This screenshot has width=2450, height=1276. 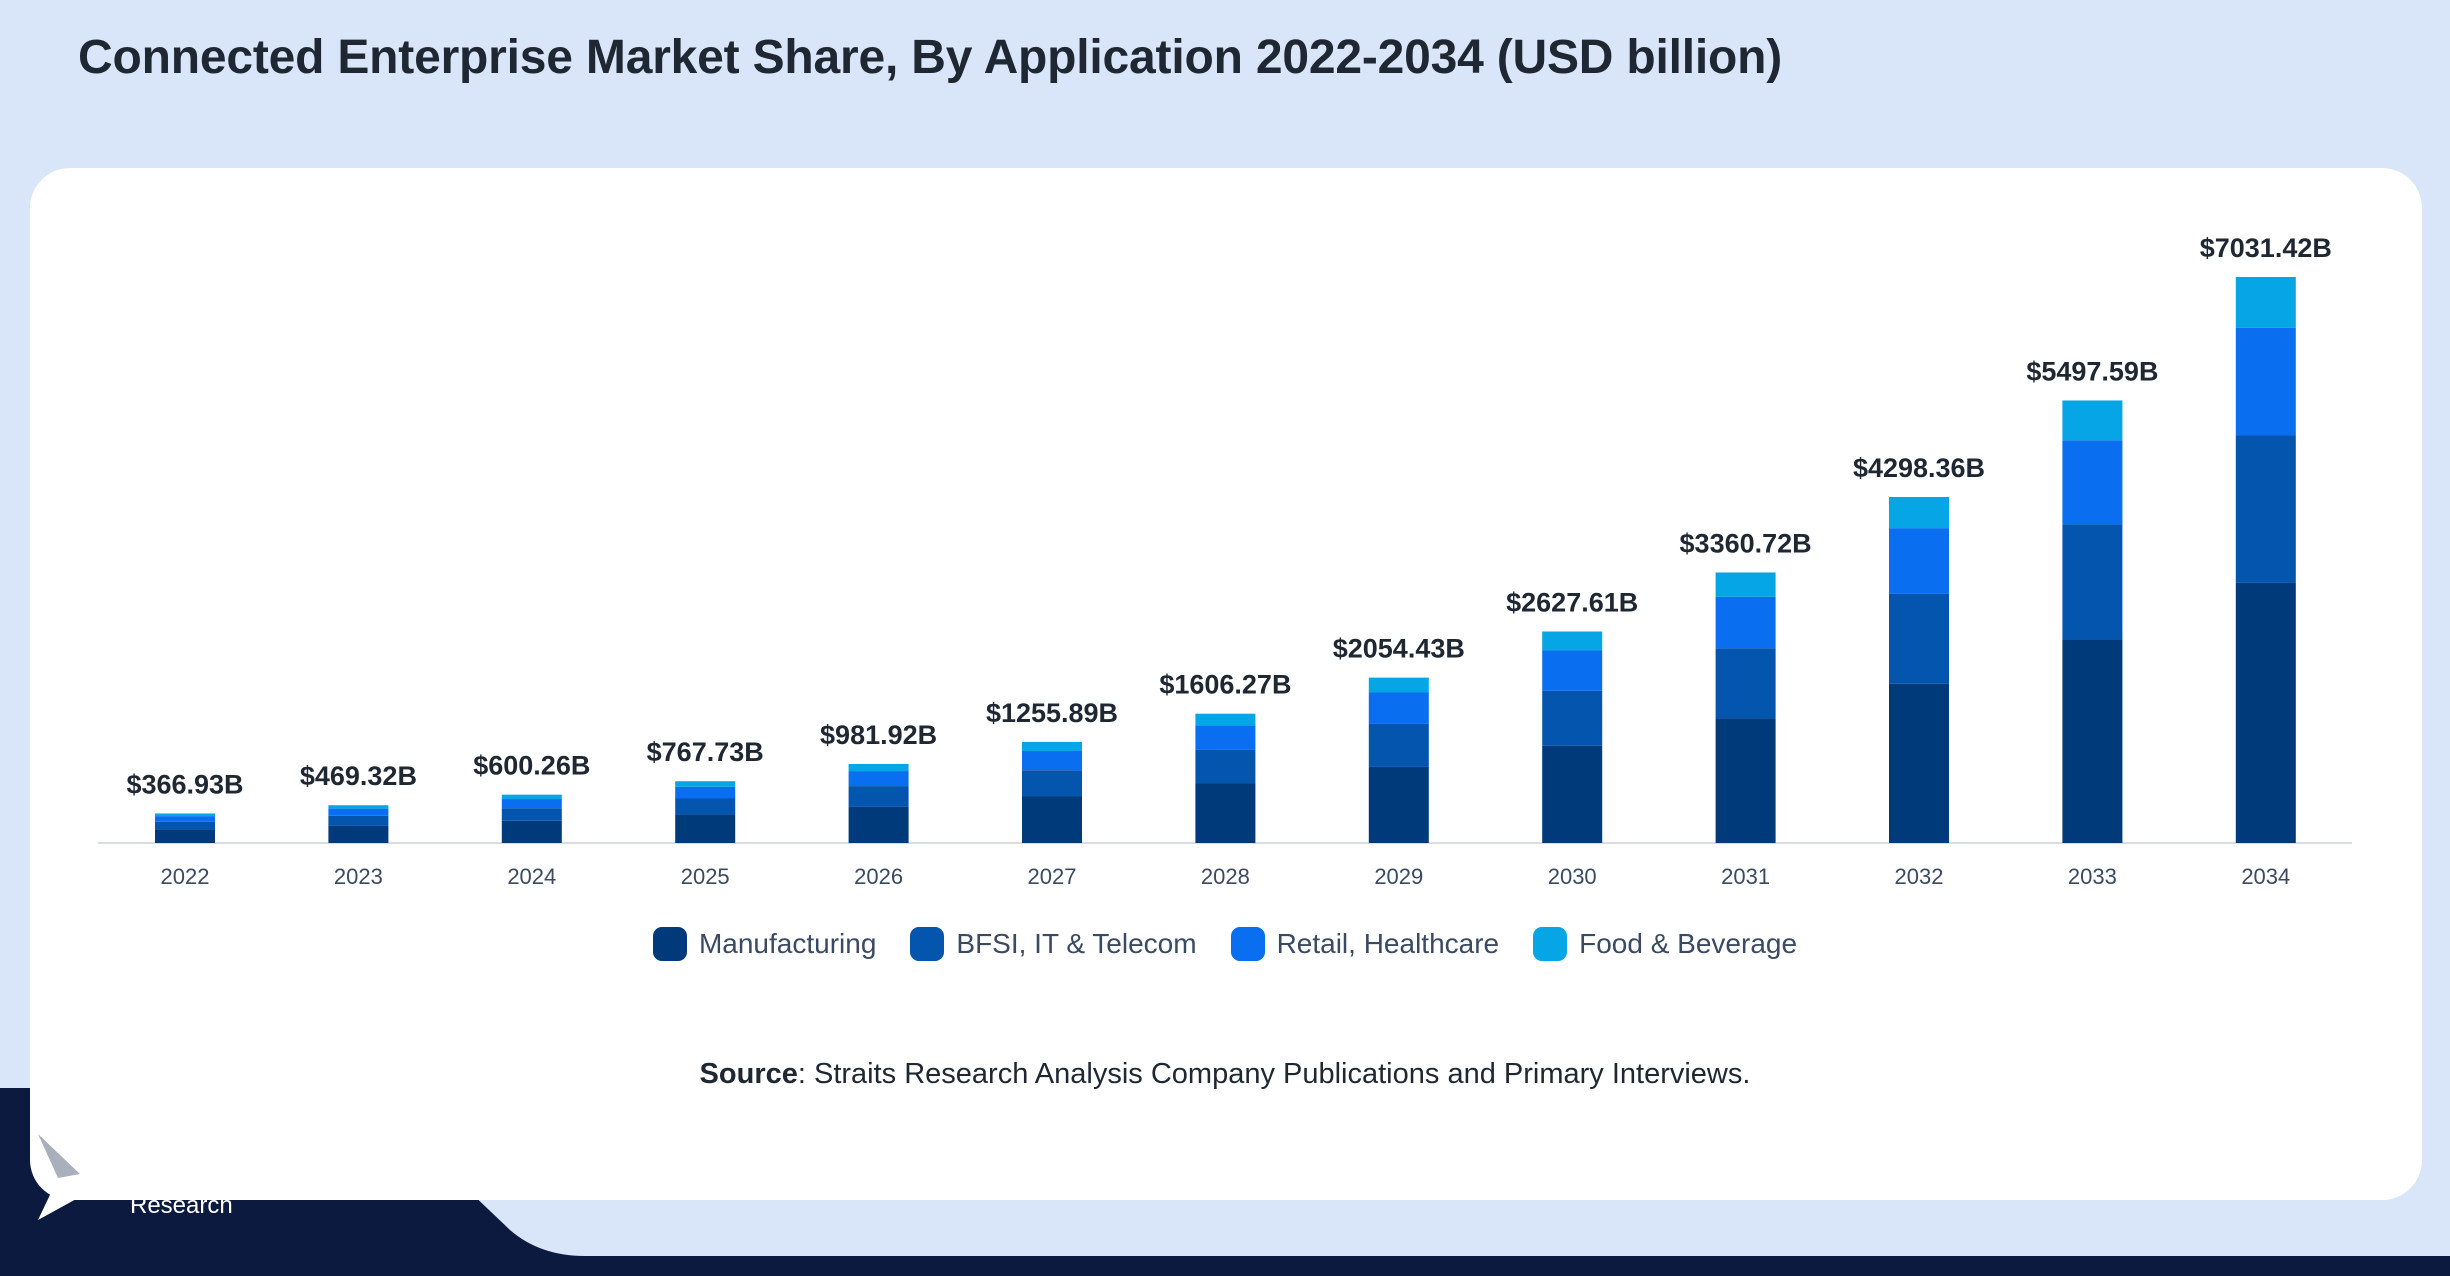 I want to click on x-tick-label: 2023, so click(x=358, y=876).